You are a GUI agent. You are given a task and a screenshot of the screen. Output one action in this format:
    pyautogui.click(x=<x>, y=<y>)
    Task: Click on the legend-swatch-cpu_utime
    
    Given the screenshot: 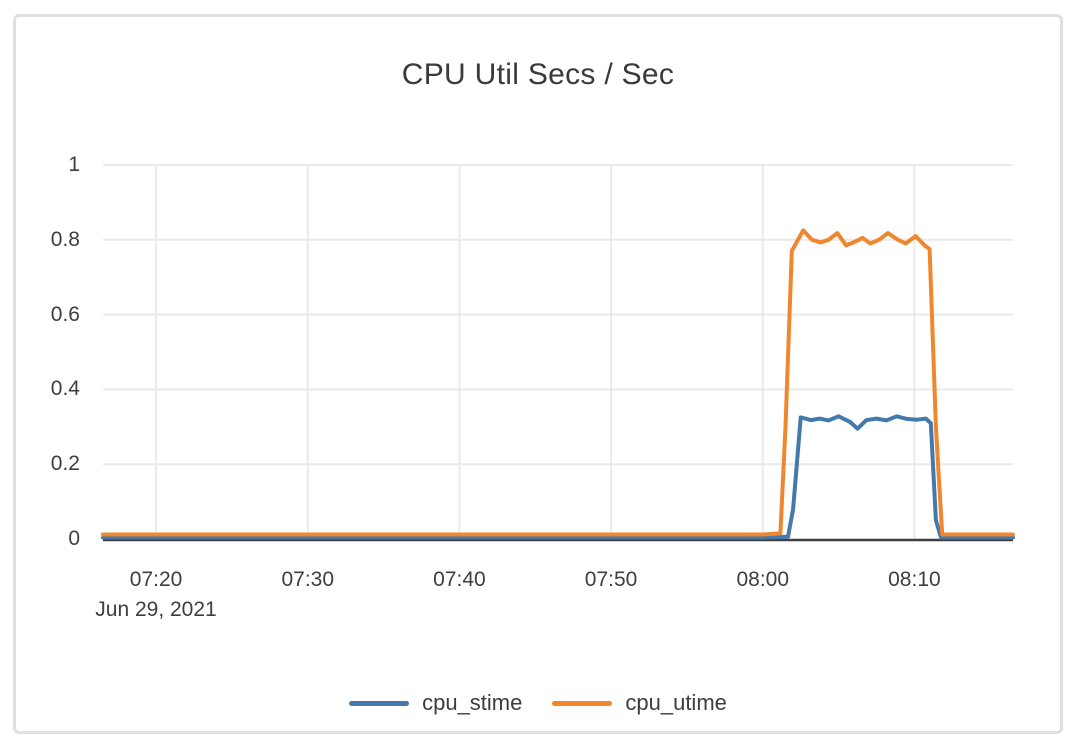 What is the action you would take?
    pyautogui.click(x=582, y=703)
    